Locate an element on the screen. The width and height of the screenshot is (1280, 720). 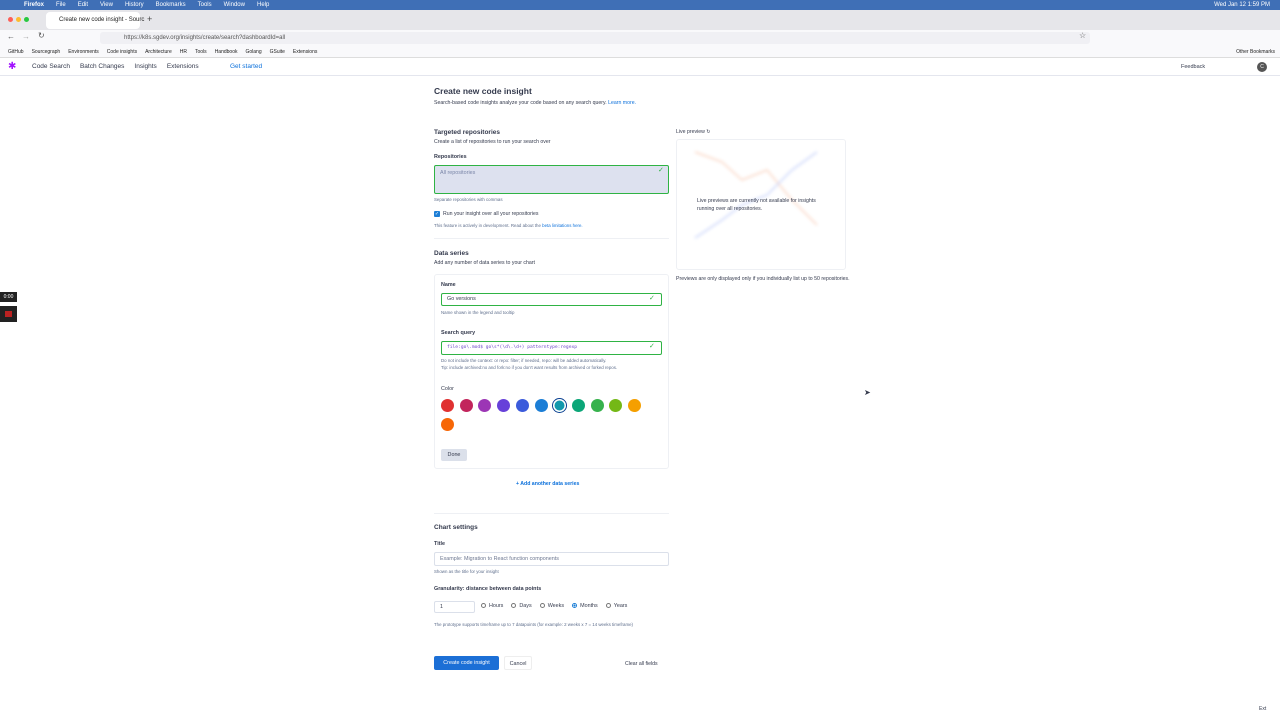
granularity-input: 1 is located at coordinates (454, 607).